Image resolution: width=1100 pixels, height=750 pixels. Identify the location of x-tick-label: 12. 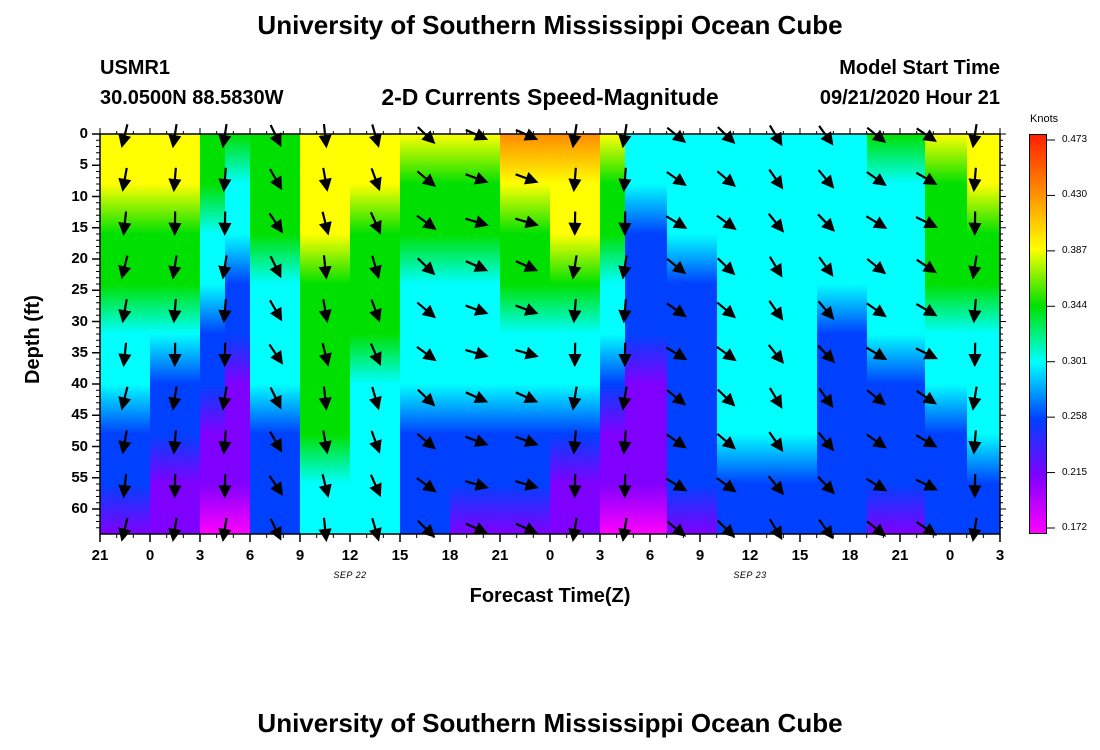
(350, 555).